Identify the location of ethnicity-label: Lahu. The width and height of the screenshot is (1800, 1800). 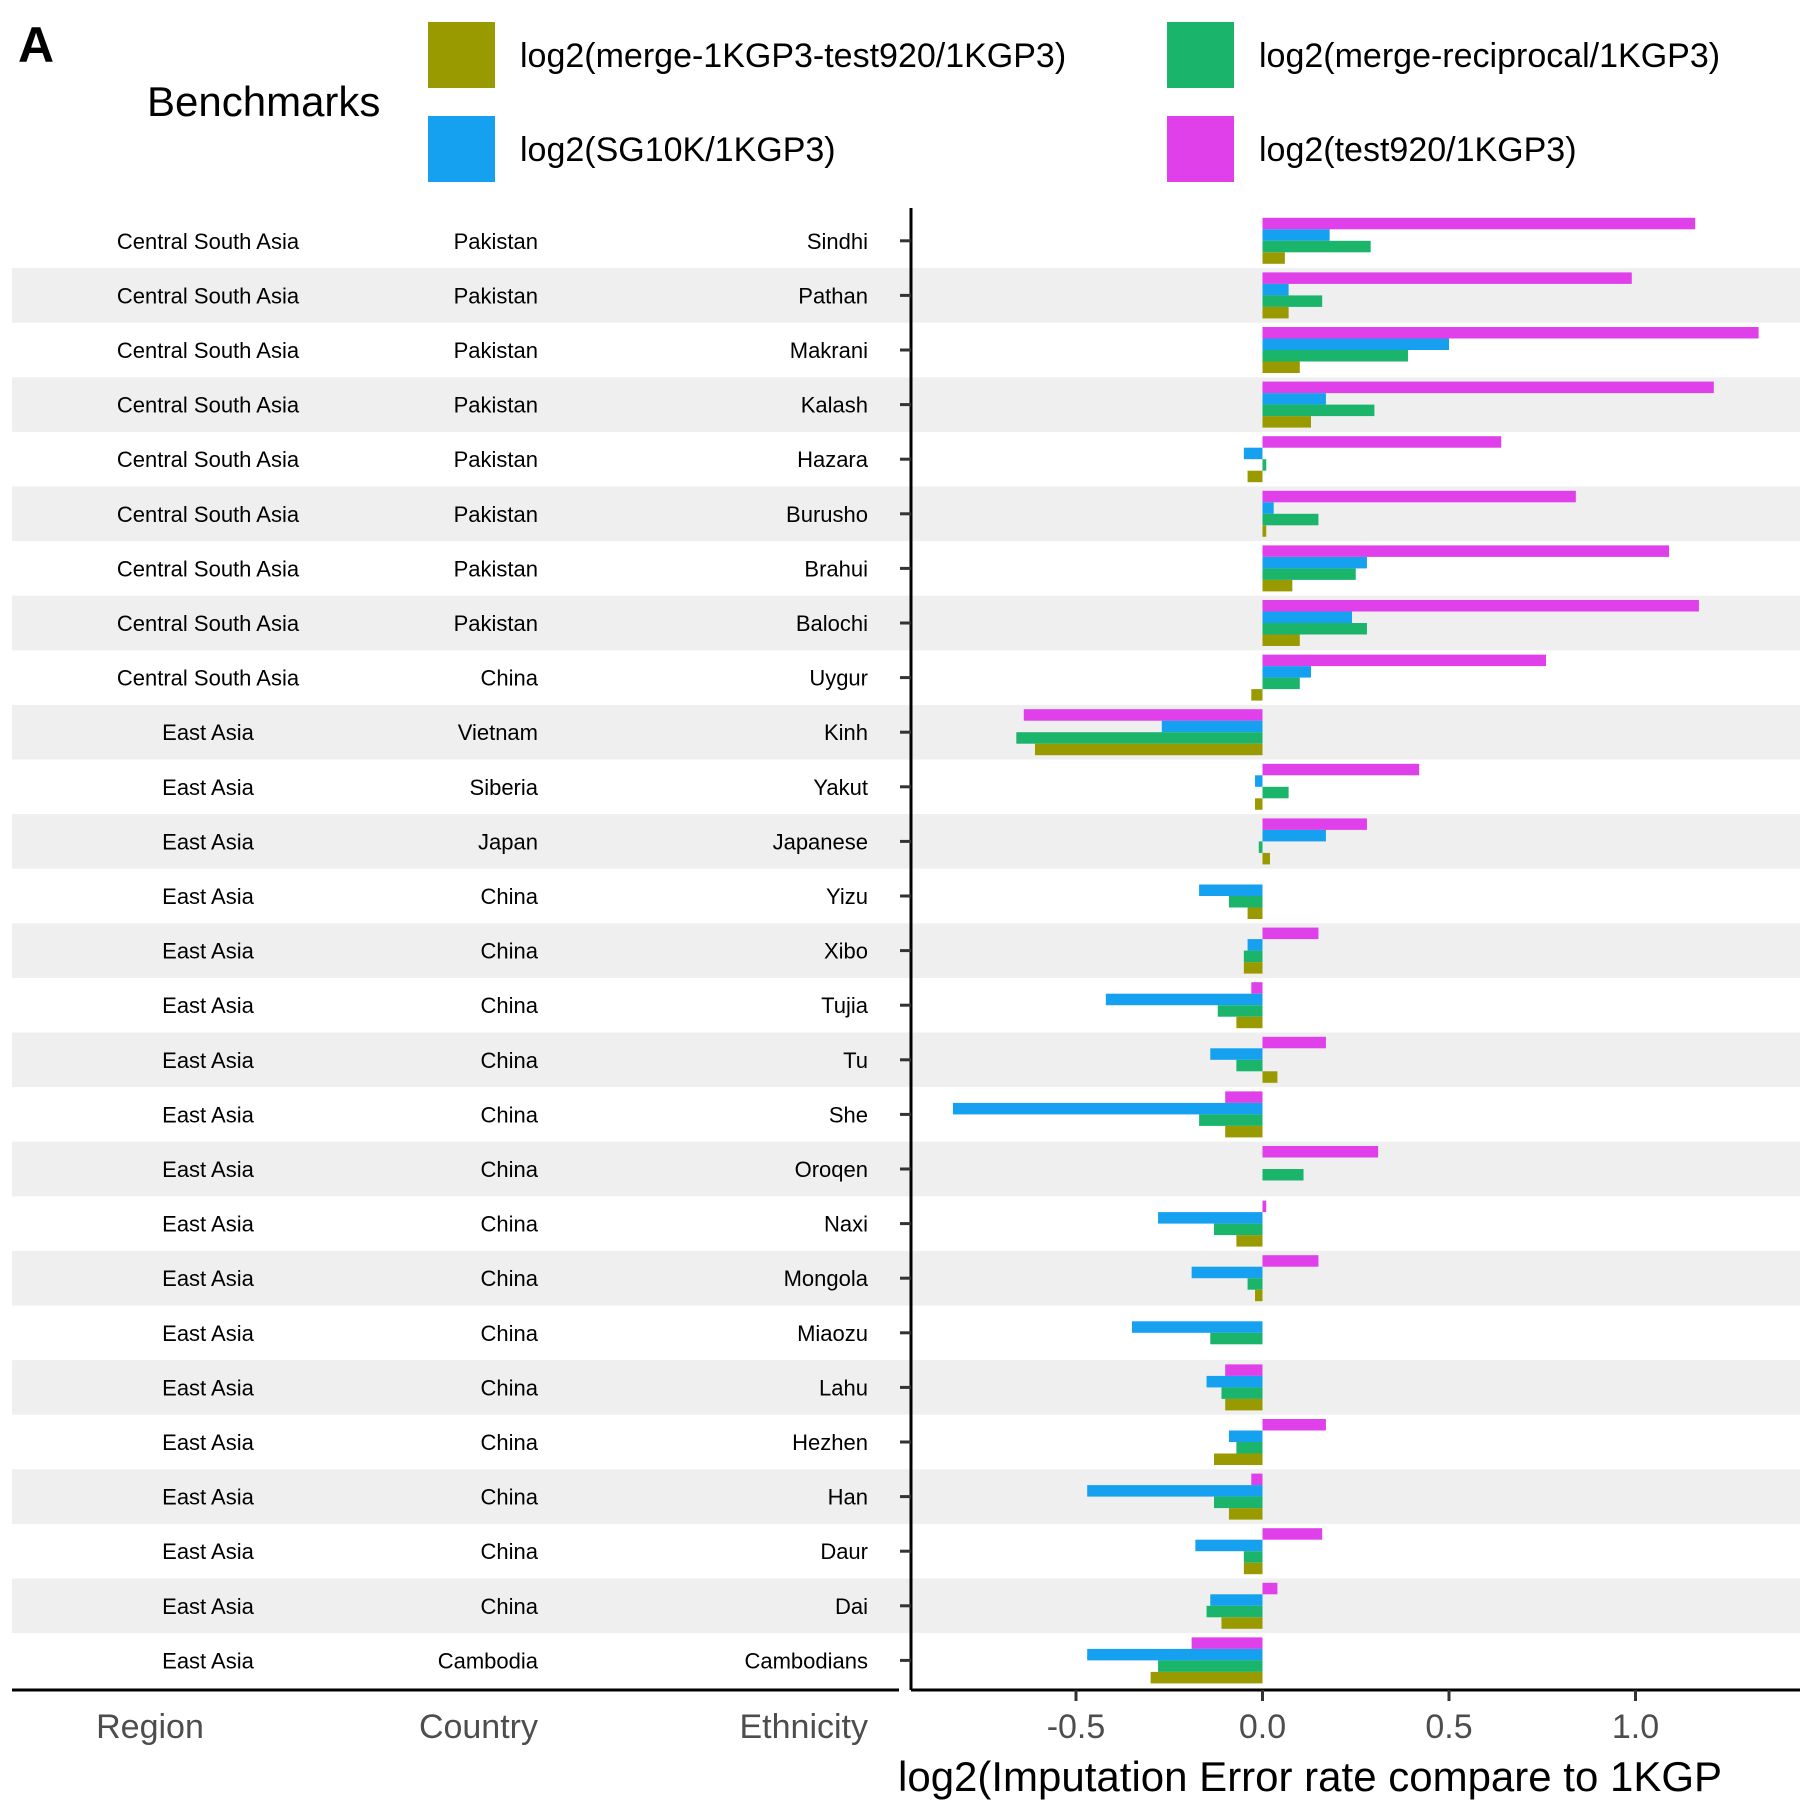
(843, 1387).